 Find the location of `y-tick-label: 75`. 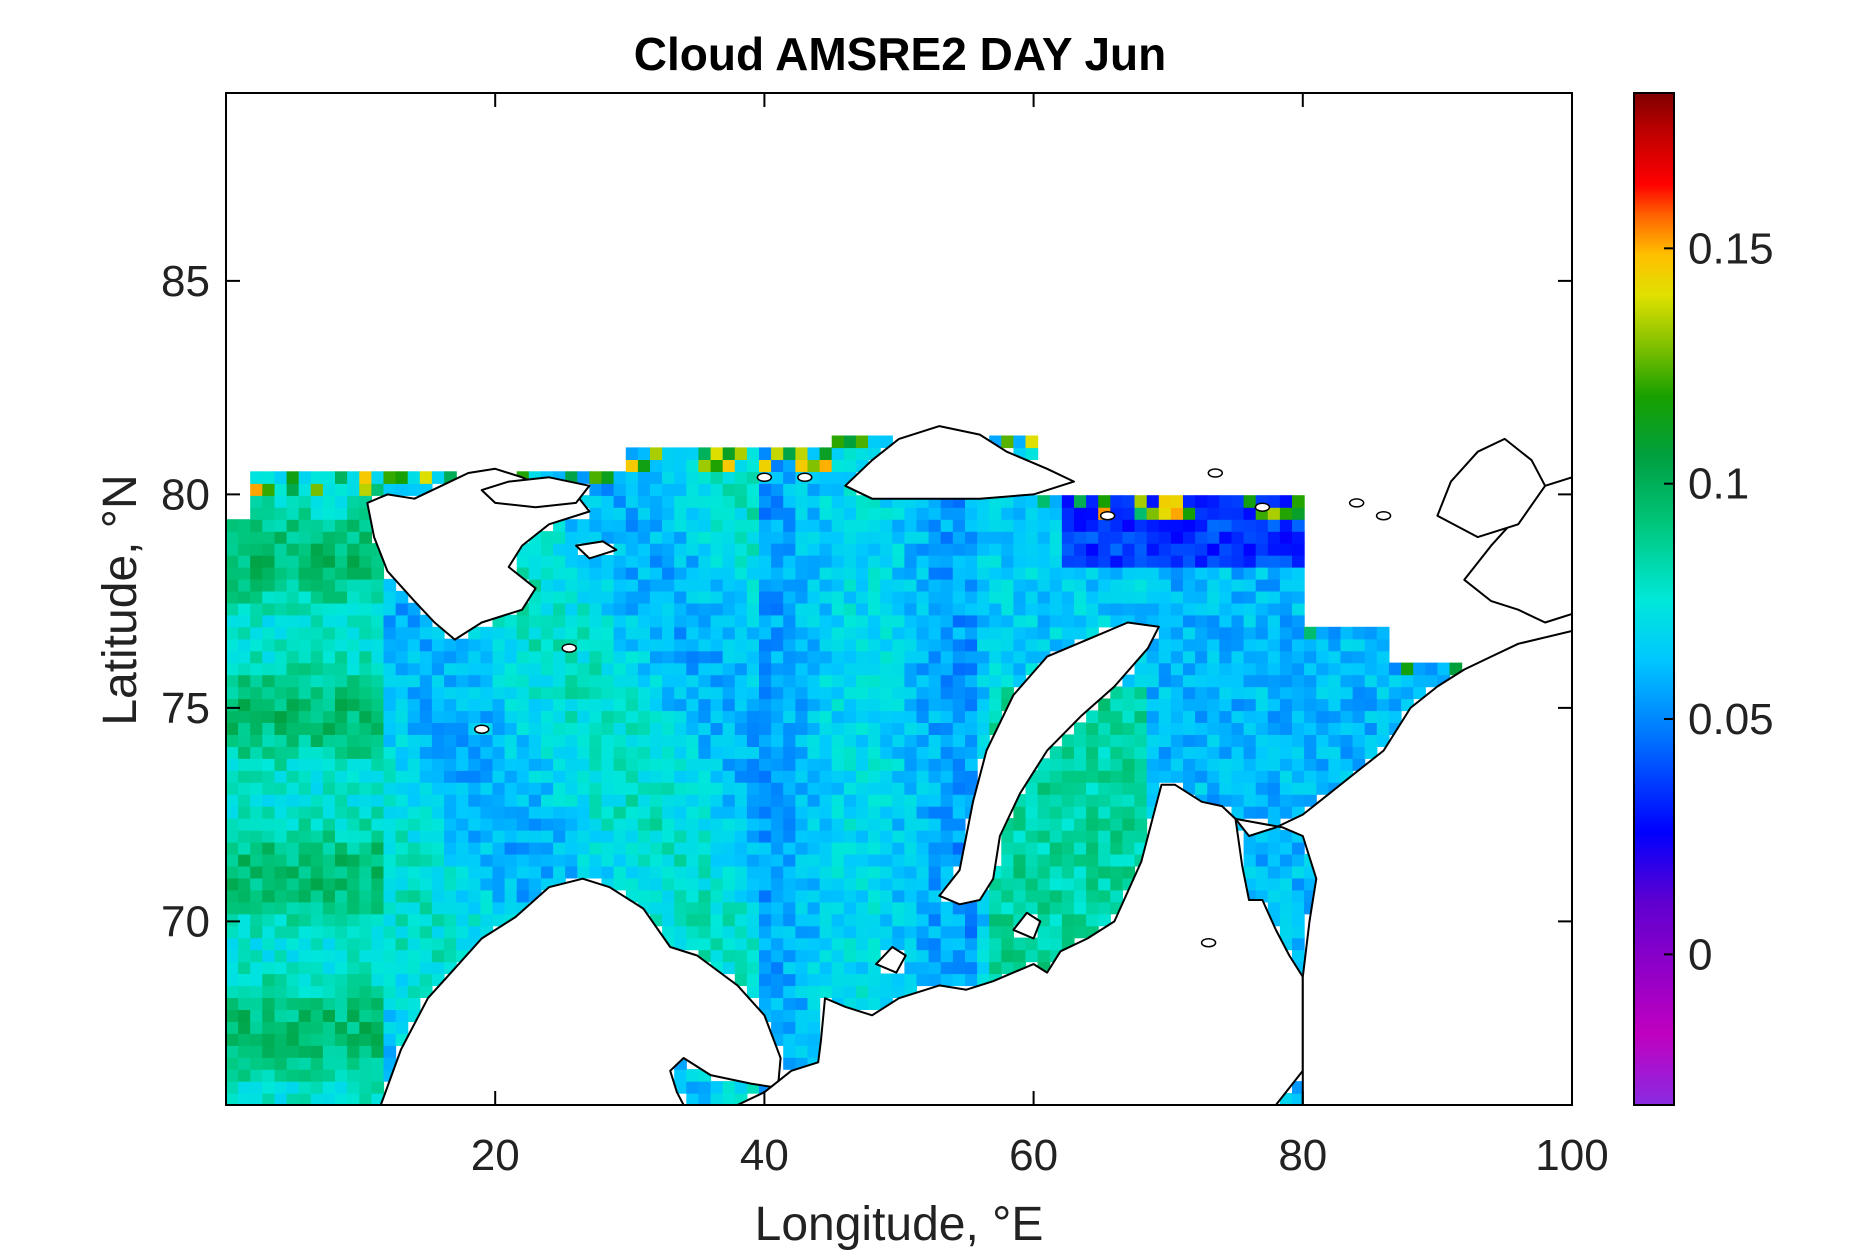

y-tick-label: 75 is located at coordinates (185, 708).